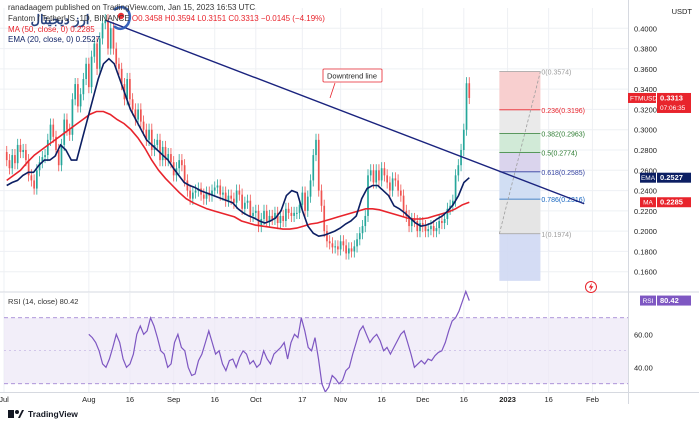  I want to click on logo-emblem-icon, so click(121, 16).